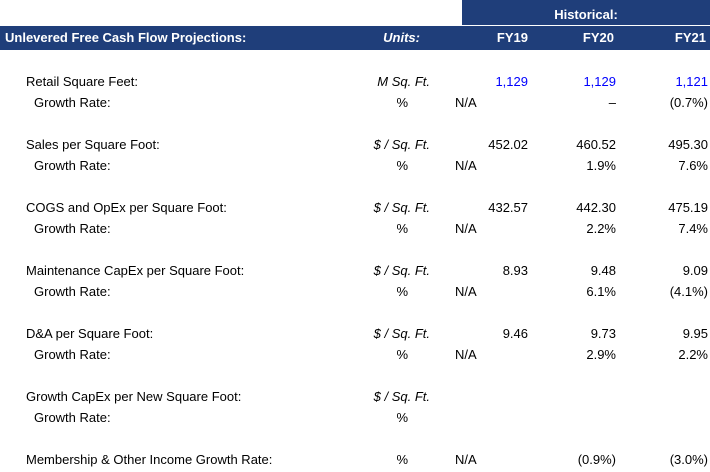  What do you see at coordinates (135, 270) in the screenshot?
I see `row-label: Maintenance CapEx per Square Foot:` at bounding box center [135, 270].